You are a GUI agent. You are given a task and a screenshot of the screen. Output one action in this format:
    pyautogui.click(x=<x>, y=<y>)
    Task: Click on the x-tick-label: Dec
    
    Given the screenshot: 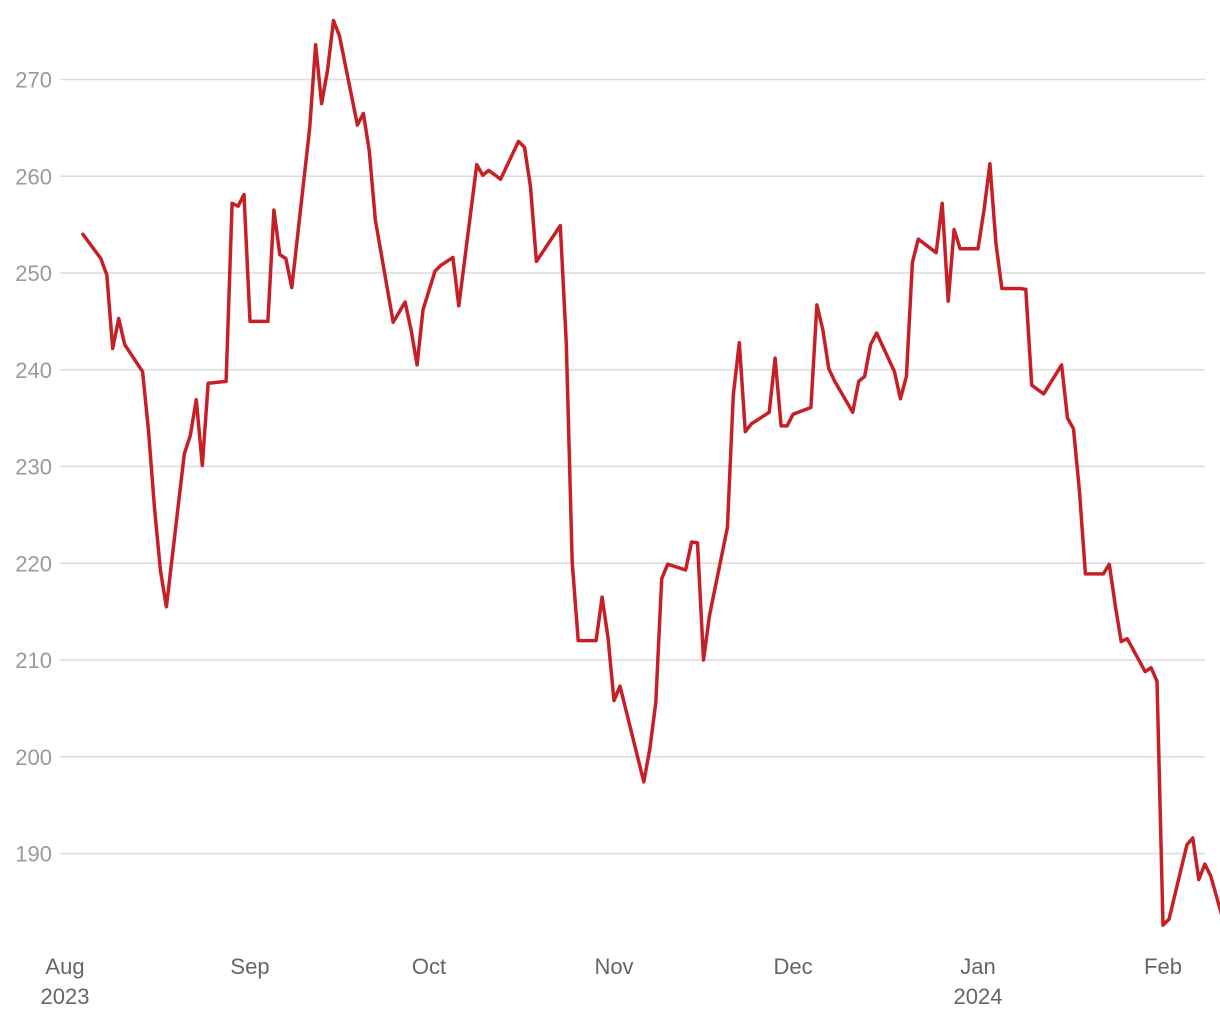 What is the action you would take?
    pyautogui.click(x=792, y=966)
    